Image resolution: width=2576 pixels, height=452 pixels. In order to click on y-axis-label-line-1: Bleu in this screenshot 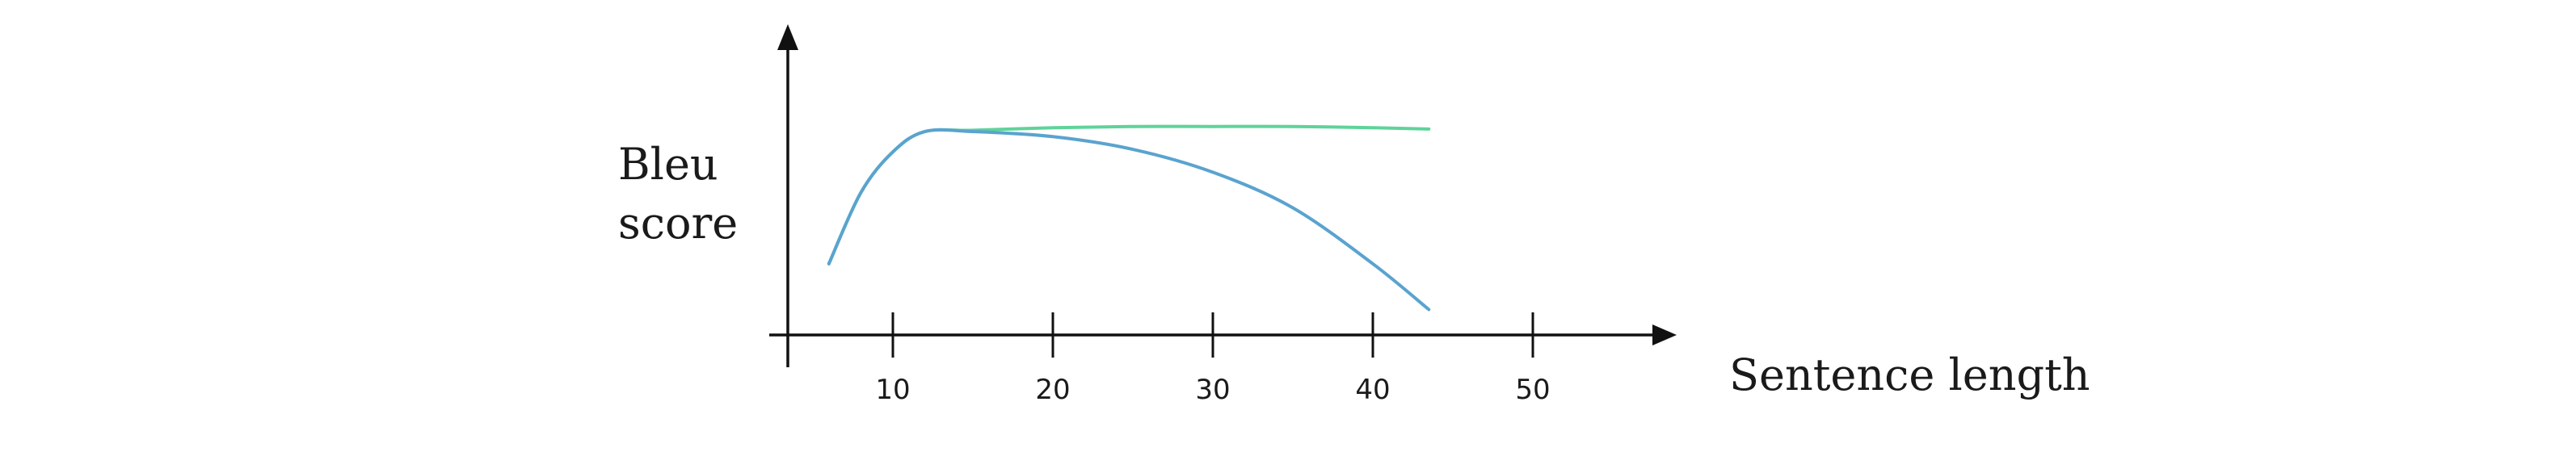, I will do `click(668, 164)`.